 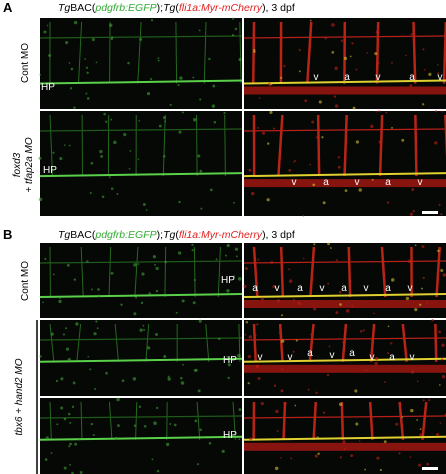 I want to click on vessel-annotation: HP, so click(x=230, y=360).